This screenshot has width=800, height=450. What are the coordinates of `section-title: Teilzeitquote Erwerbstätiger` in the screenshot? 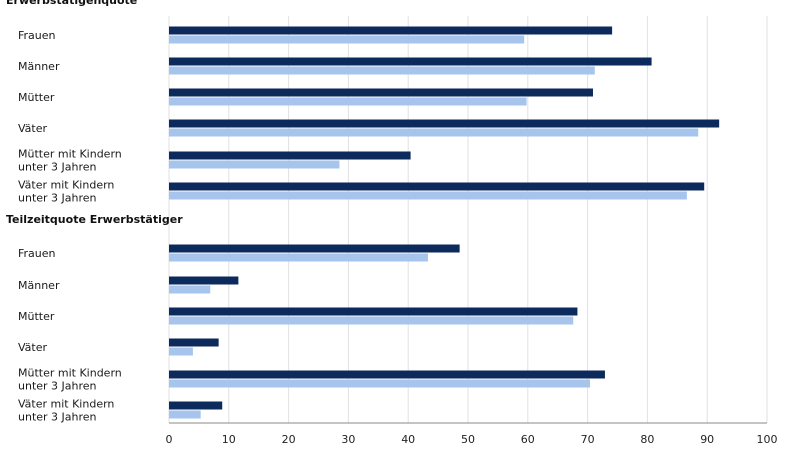 It's located at (94, 219).